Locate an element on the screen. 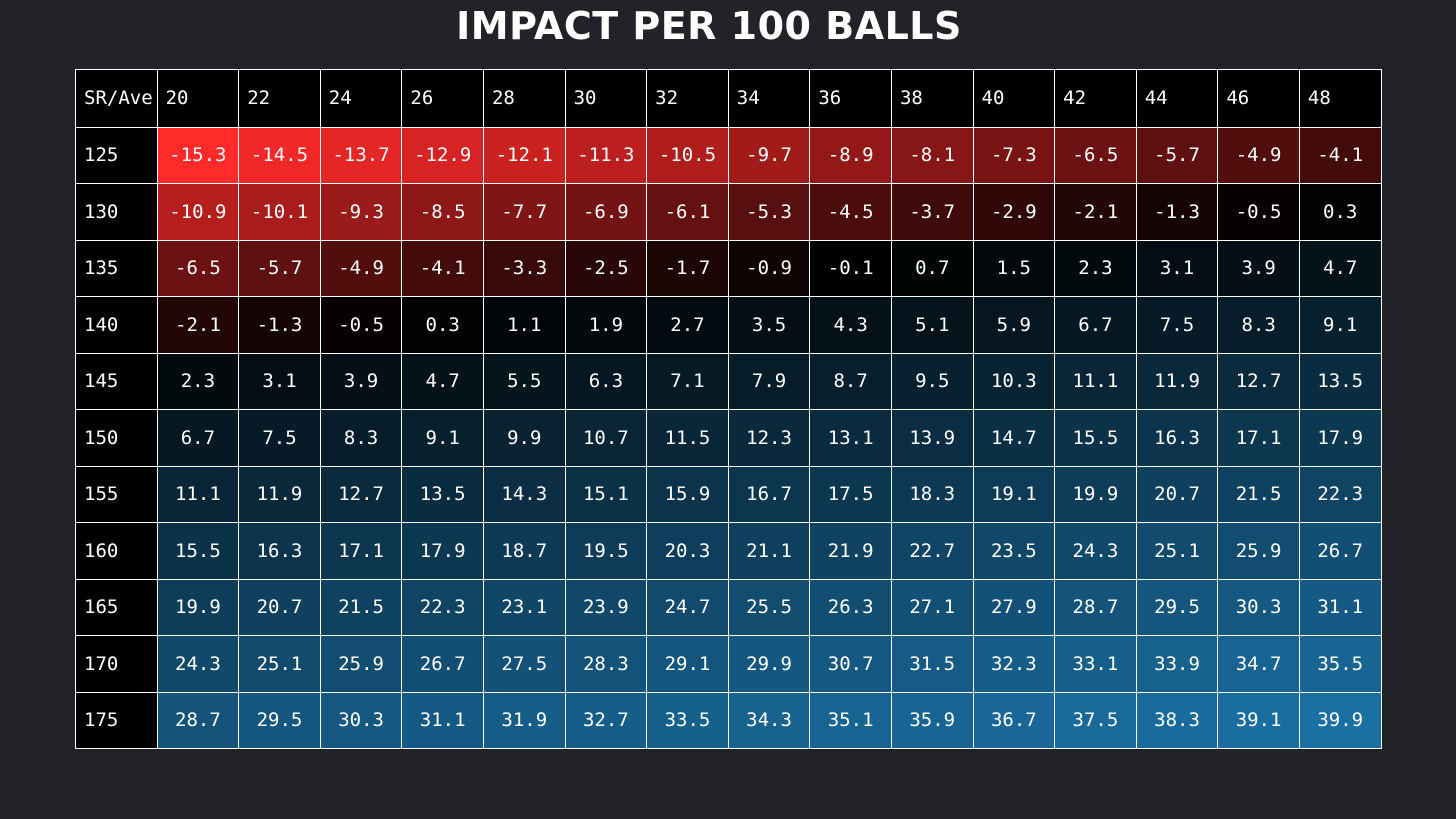 The image size is (1456, 819). heatmap-cell: 13.1 is located at coordinates (850, 438).